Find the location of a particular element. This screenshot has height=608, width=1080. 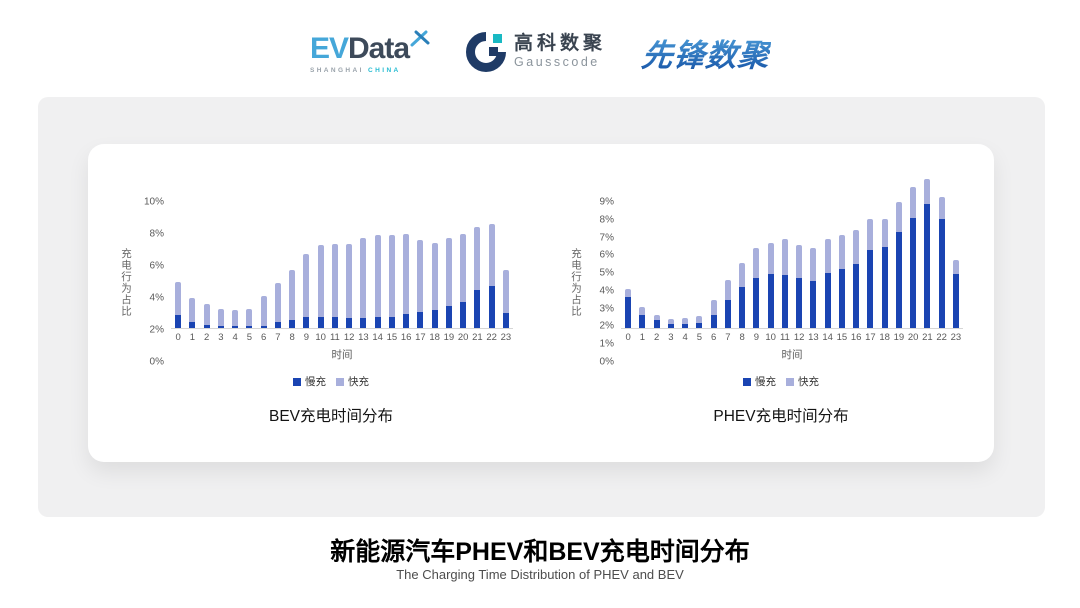

x-axis-labels: 0 1 2 3 4 5 6 7 8 9 10 11 12 13 14 15 16 17 18 19 20 21 22 23 is located at coordinates (342, 337).